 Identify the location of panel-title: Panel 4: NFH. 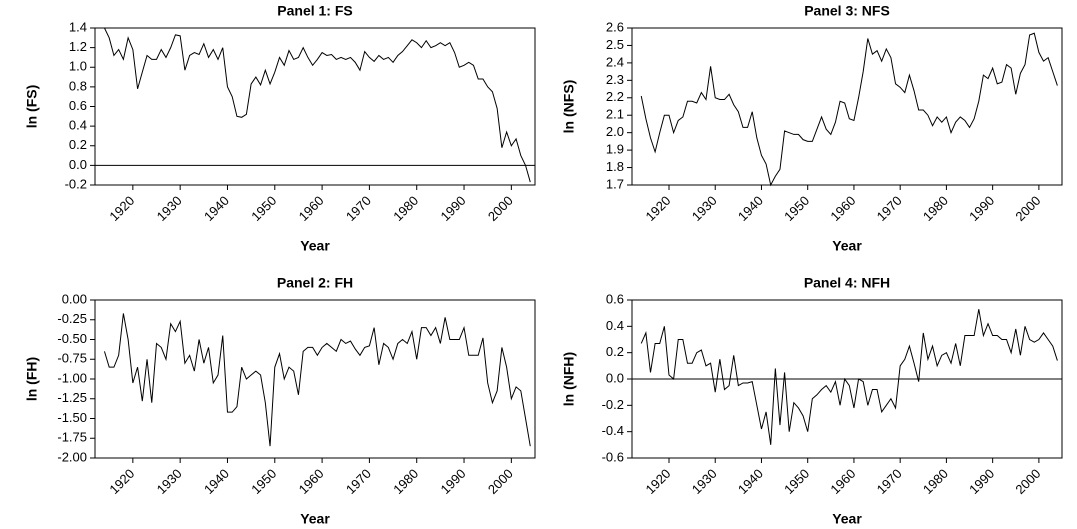
(847, 283).